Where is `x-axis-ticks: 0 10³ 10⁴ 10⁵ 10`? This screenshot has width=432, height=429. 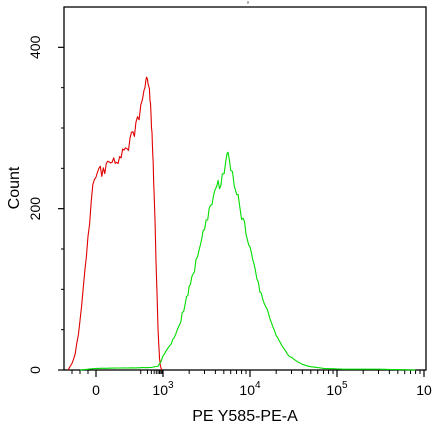
x-axis-ticks: 0 10³ 10⁴ 10⁵ 10 is located at coordinates (251, 384).